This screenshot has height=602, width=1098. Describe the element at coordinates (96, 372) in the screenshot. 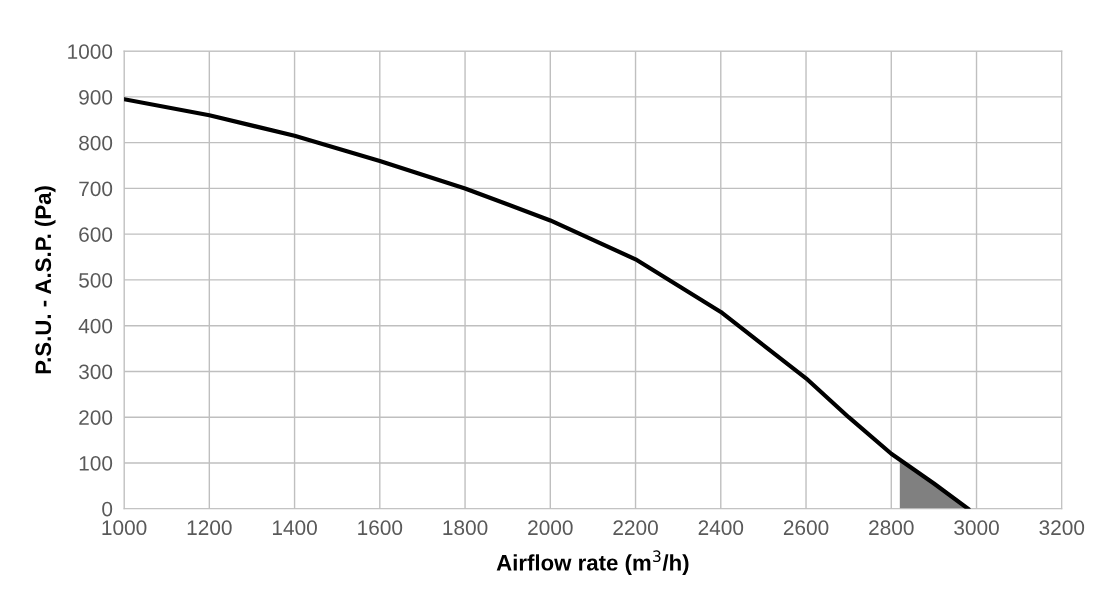

I see `y-tick-label: 300` at that location.